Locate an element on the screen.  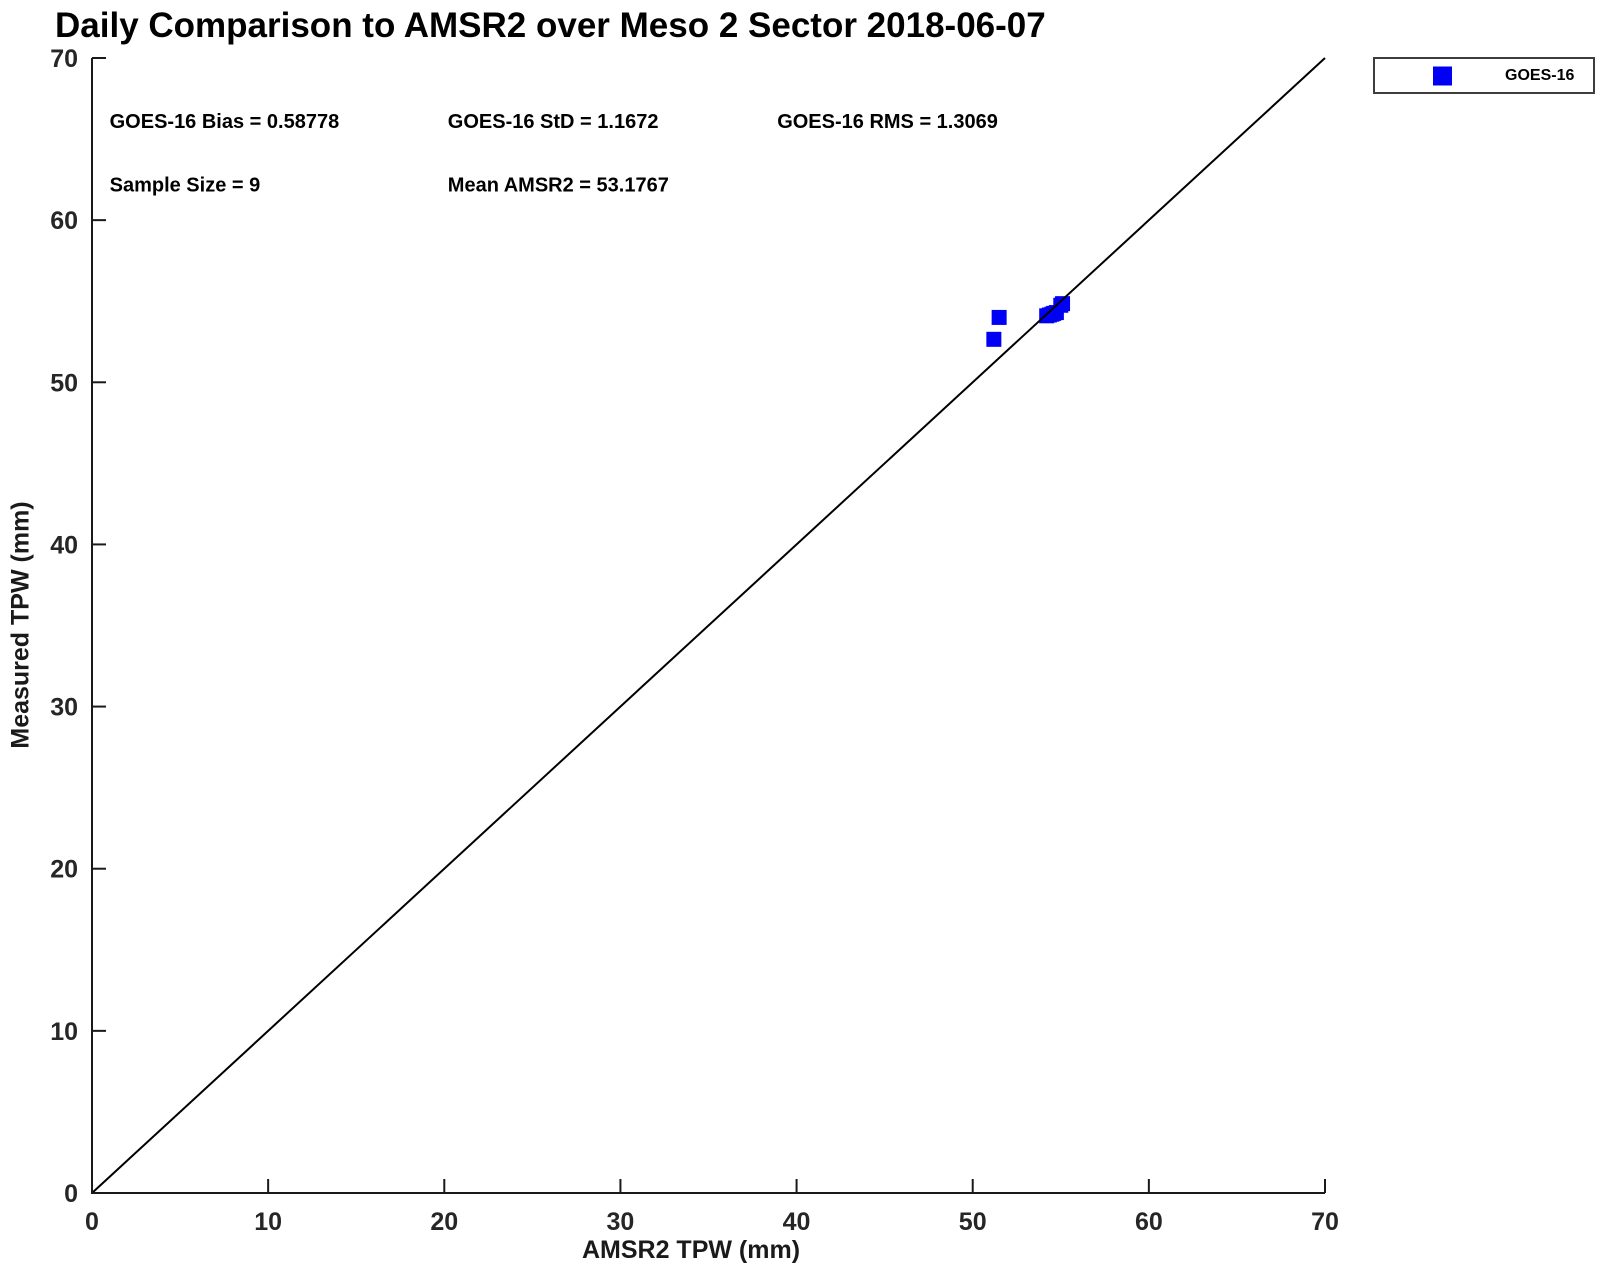
y-tick-label: 30 is located at coordinates (64, 708).